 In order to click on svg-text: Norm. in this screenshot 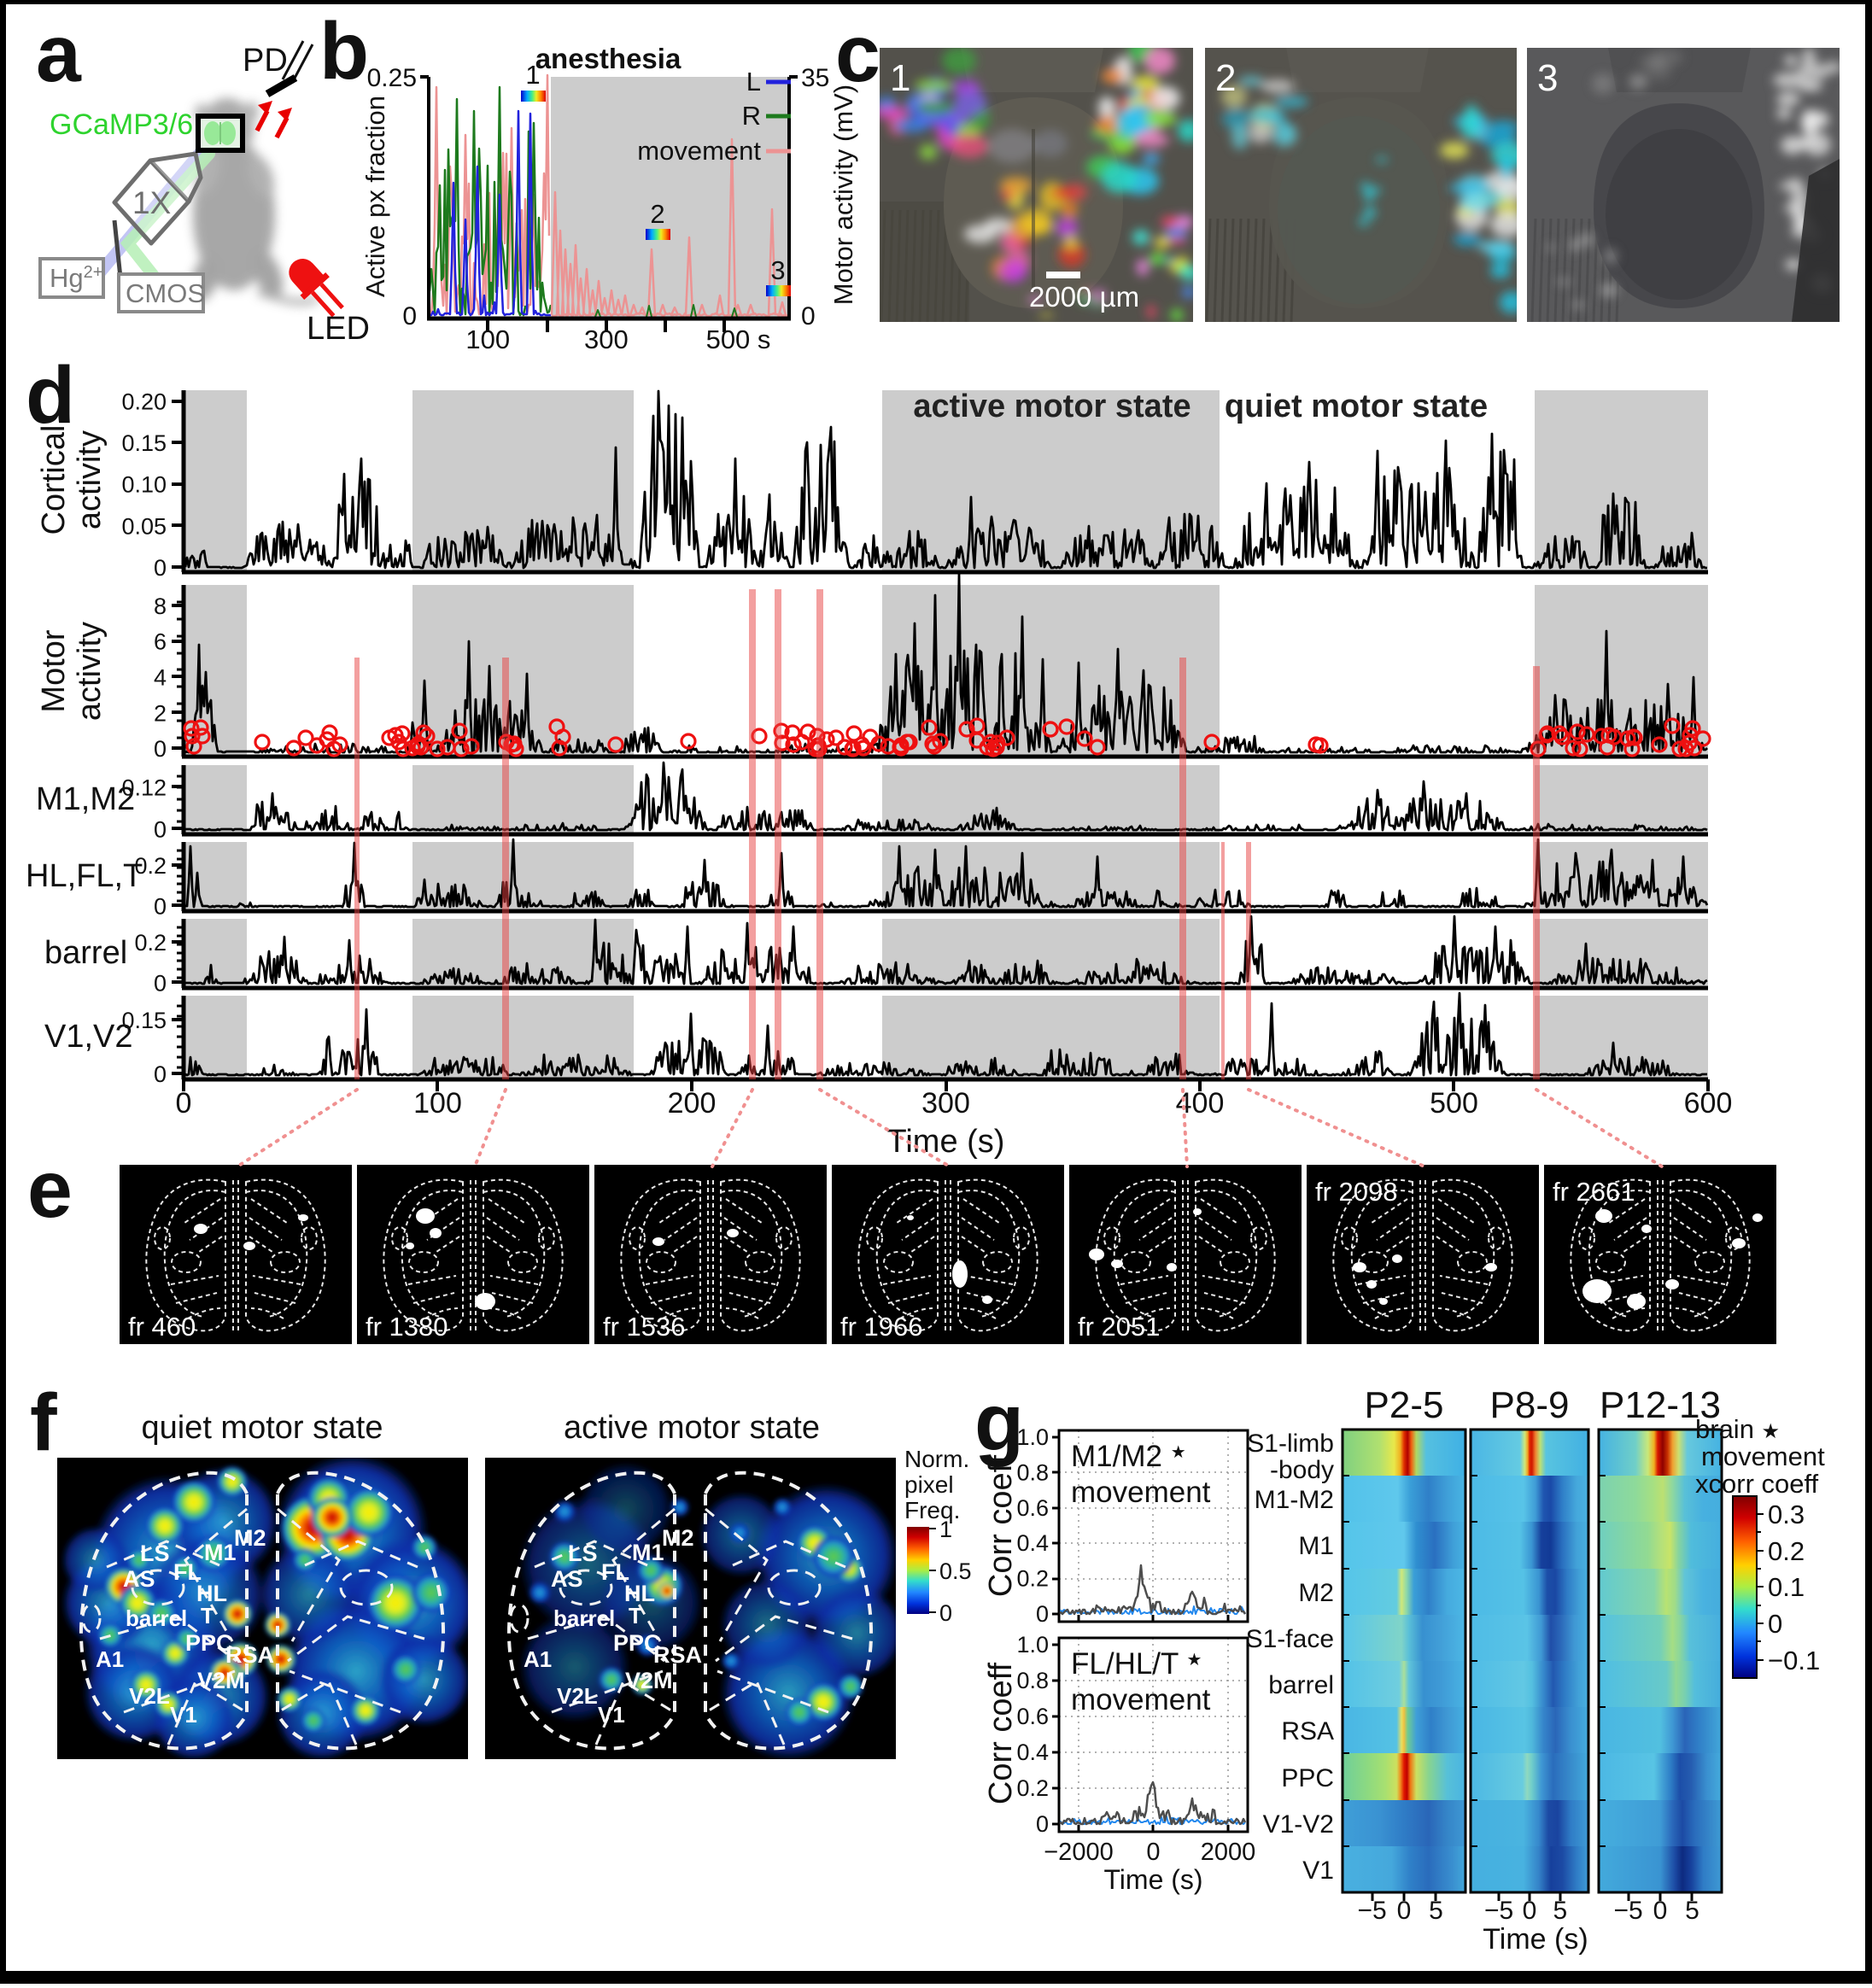, I will do `click(936, 1459)`.